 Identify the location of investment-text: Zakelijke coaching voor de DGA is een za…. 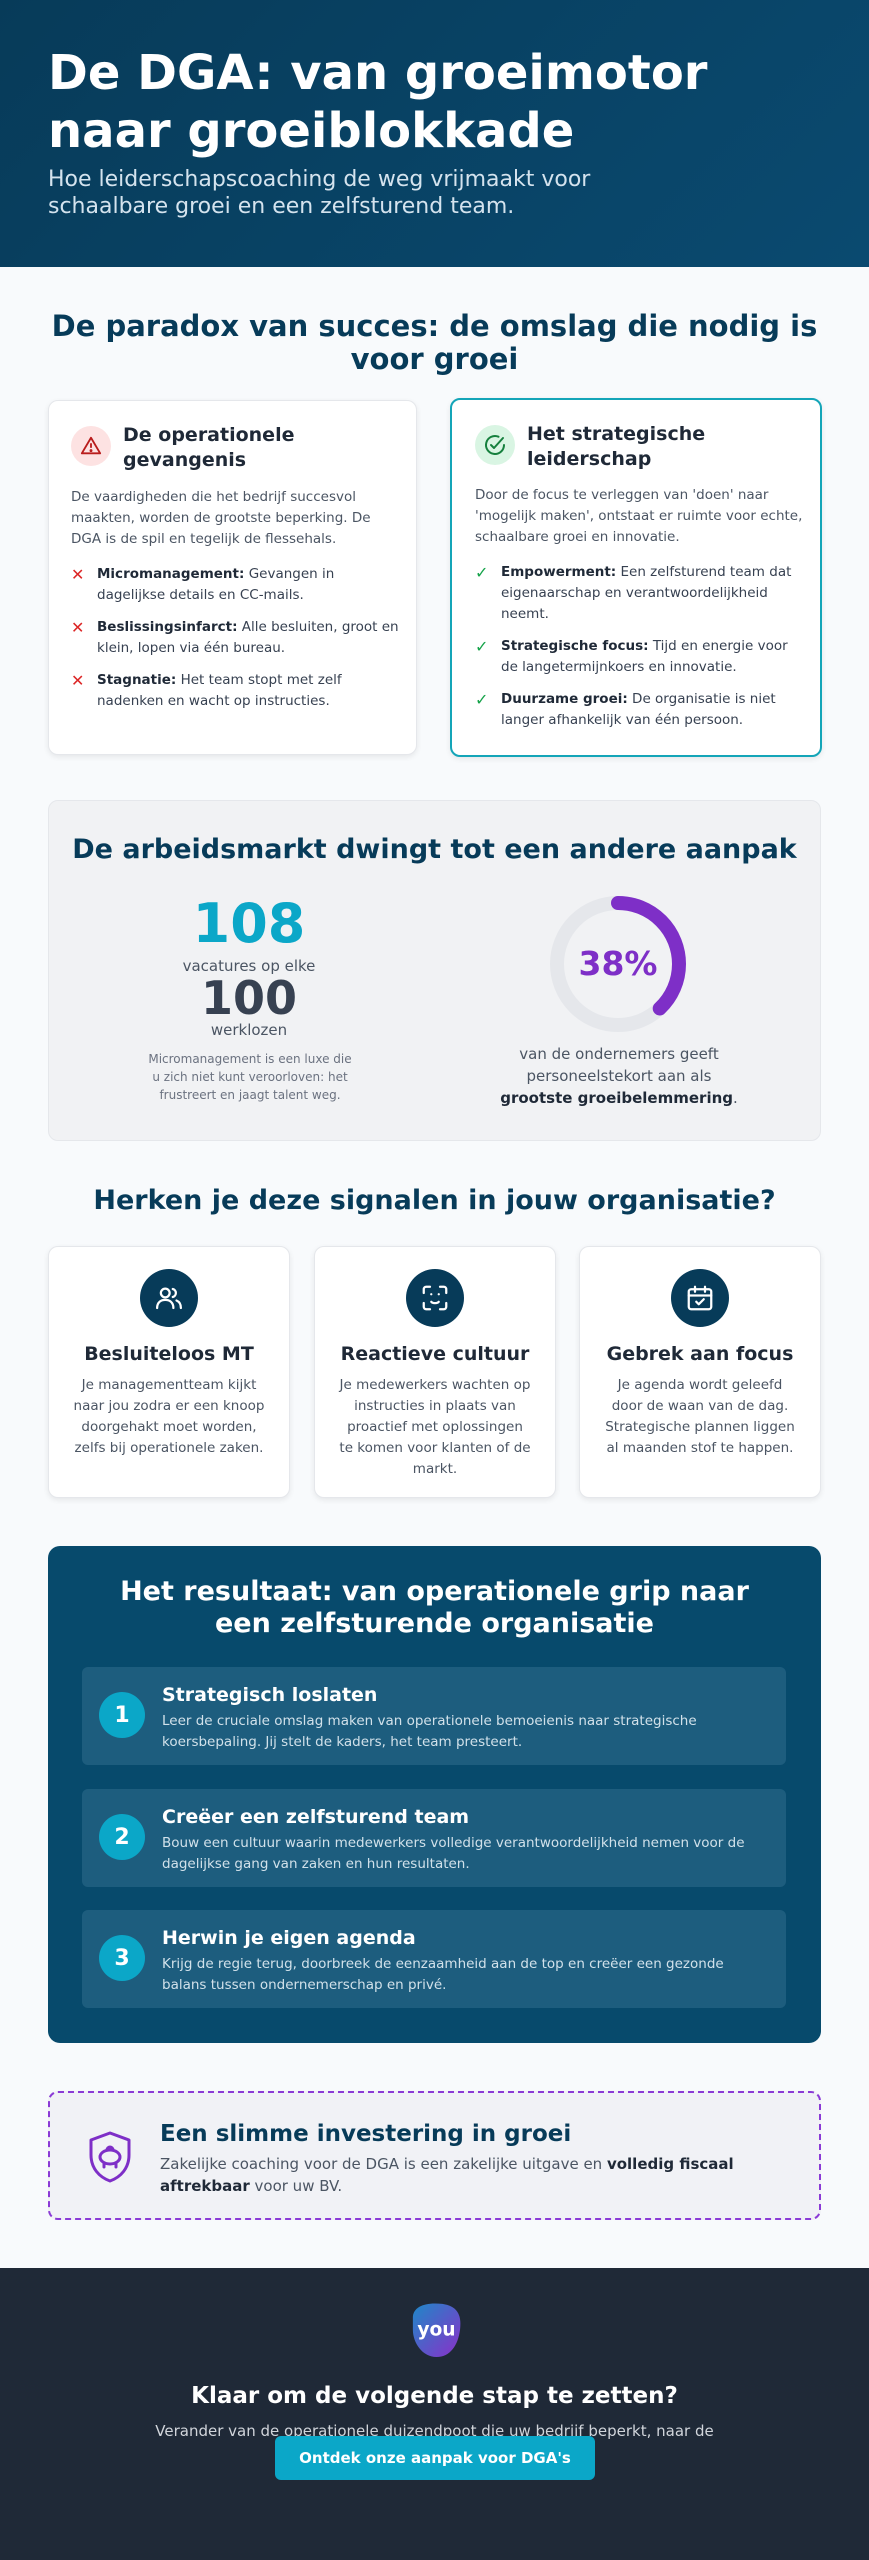
(447, 2175).